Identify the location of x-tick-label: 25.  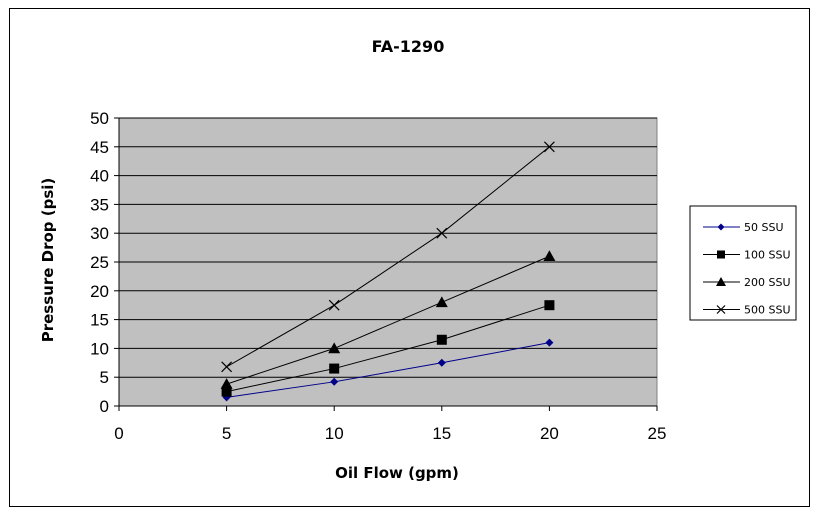
(657, 433).